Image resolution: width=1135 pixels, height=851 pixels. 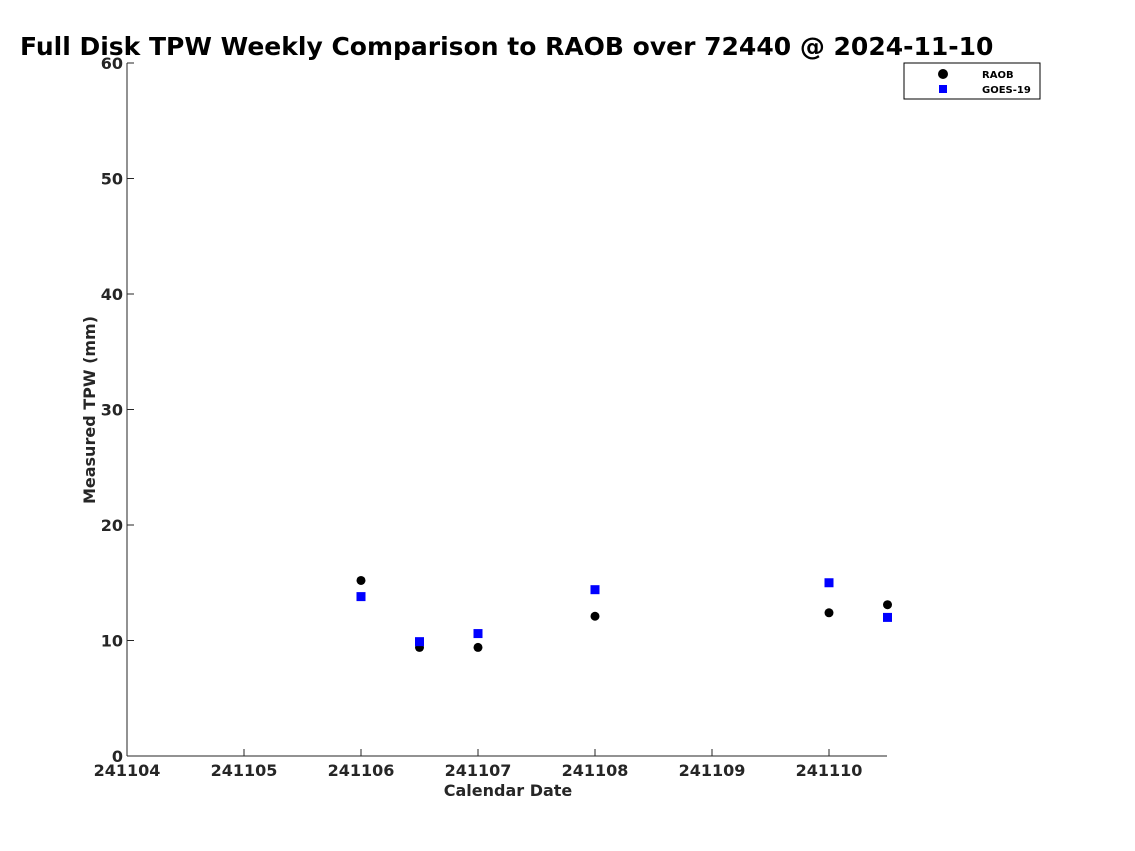 I want to click on y-tick-label: 40, so click(x=112, y=294).